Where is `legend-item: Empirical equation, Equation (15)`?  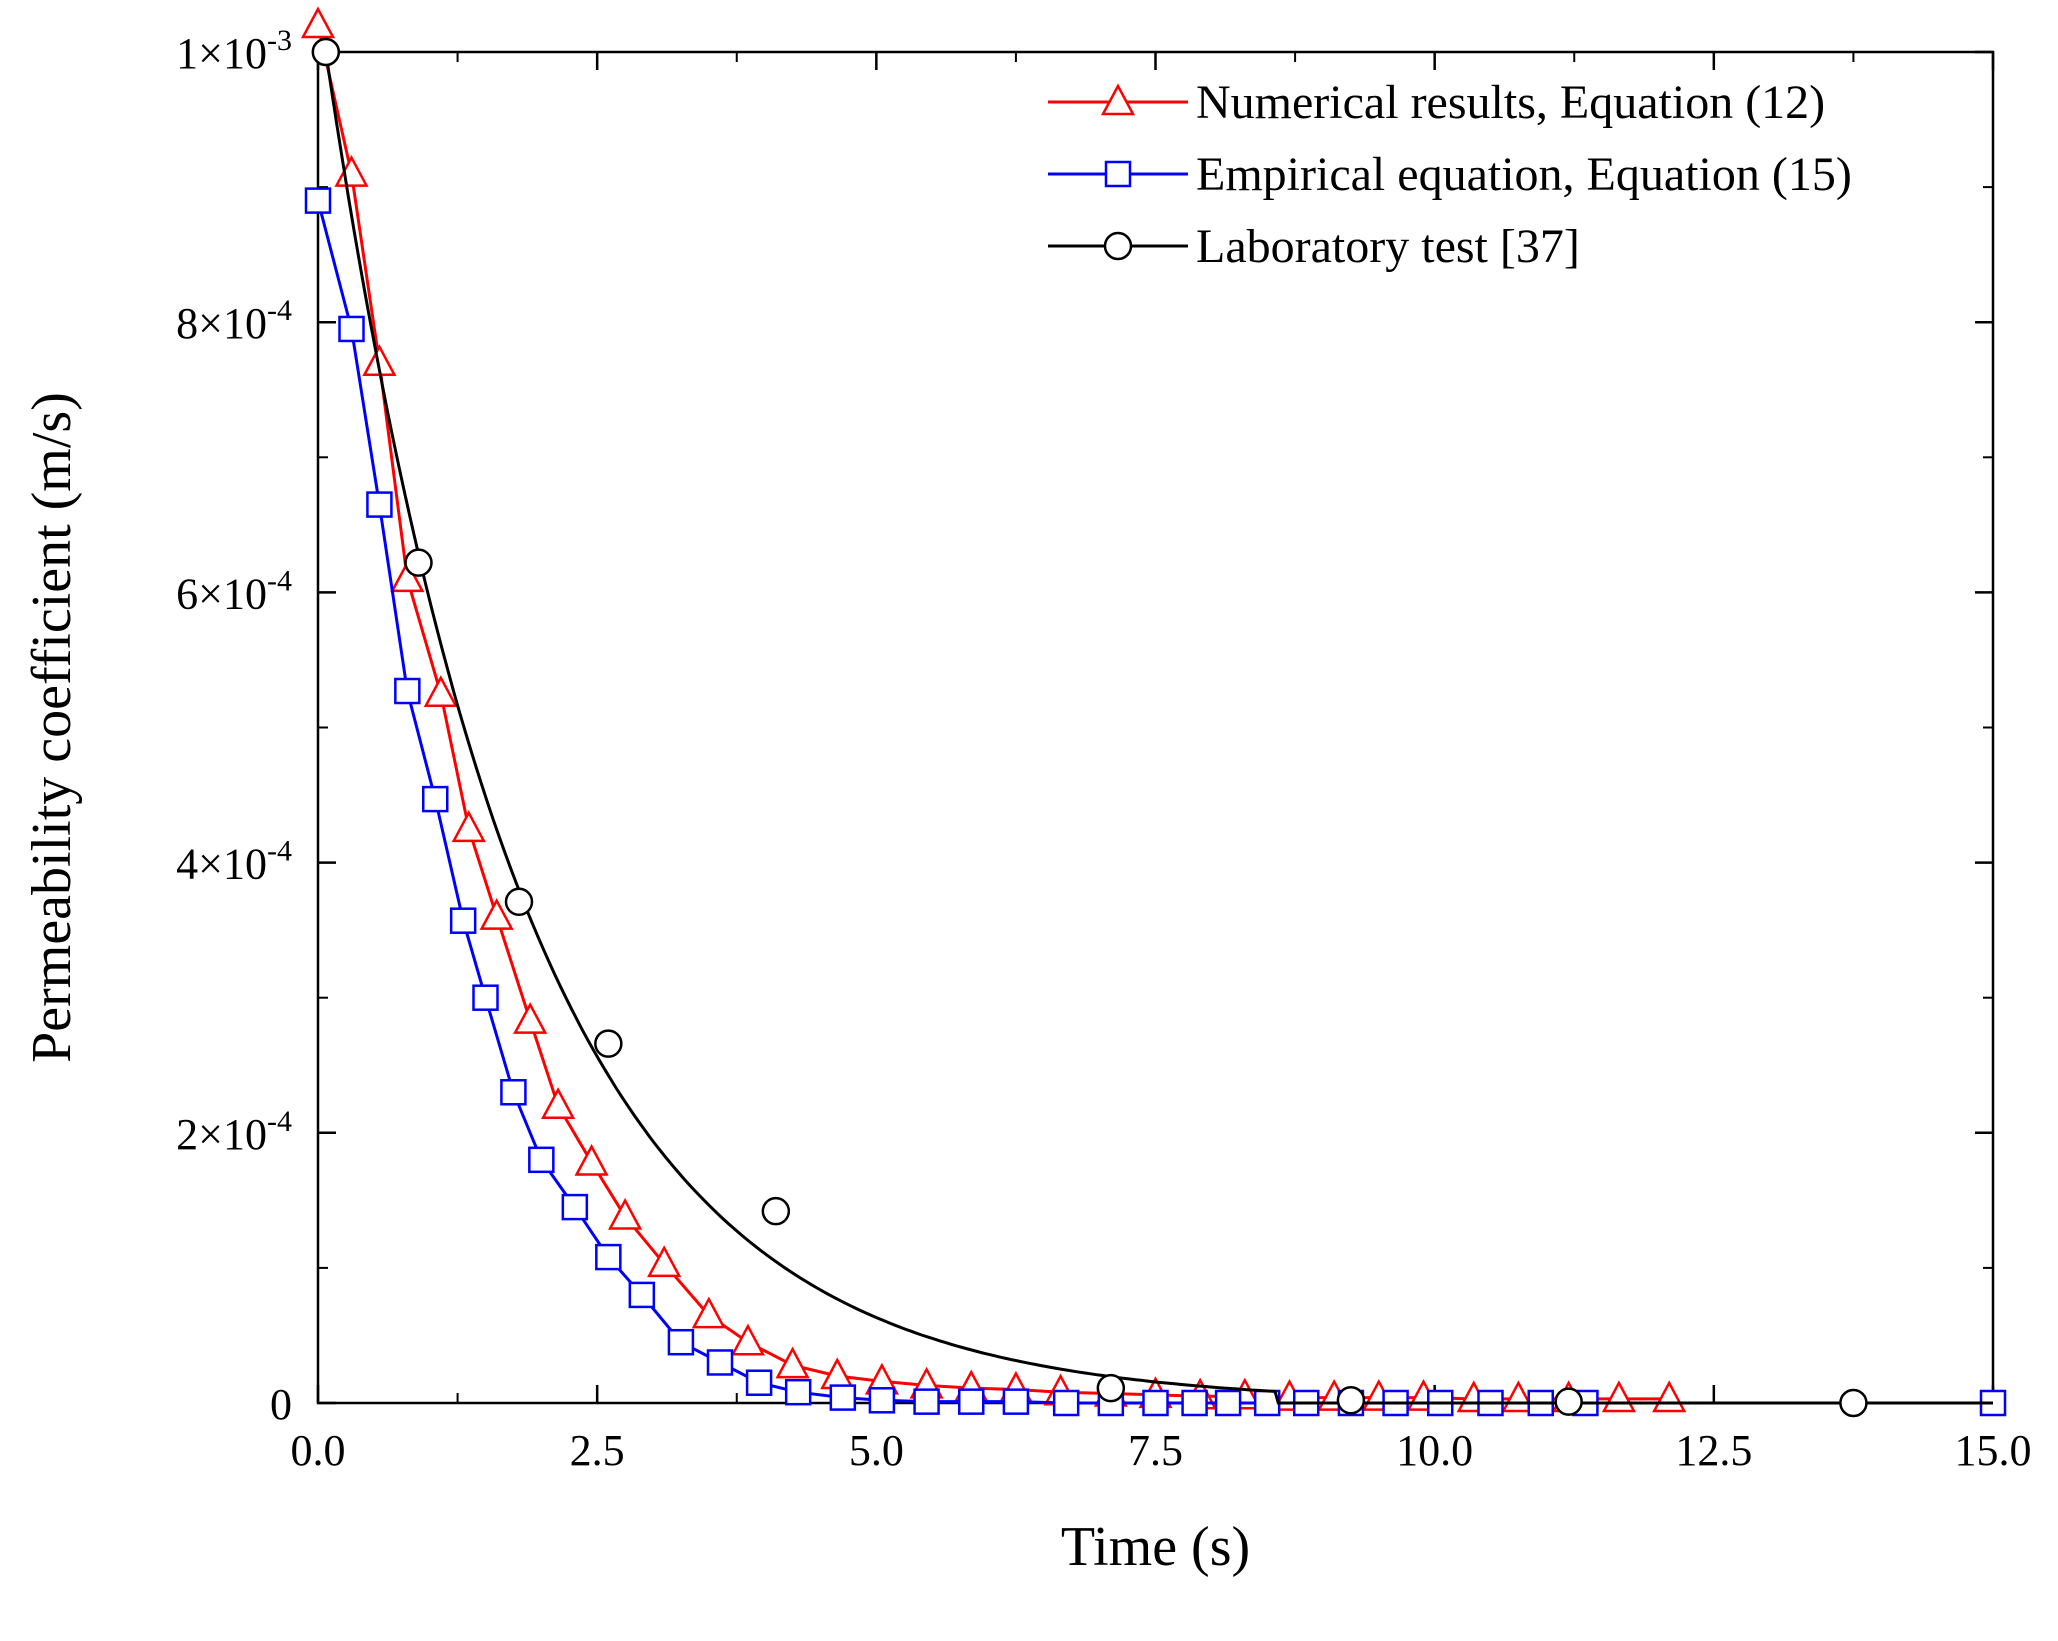 legend-item: Empirical equation, Equation (15) is located at coordinates (1450, 174).